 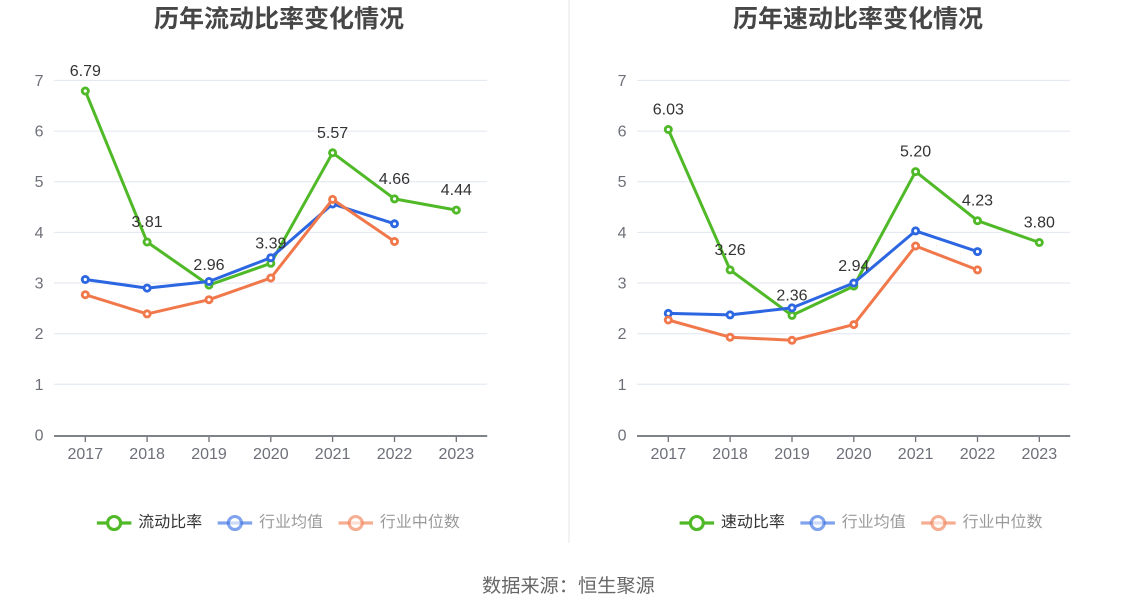 What do you see at coordinates (332, 133) in the screenshot?
I see `svg-text: 5.57` at bounding box center [332, 133].